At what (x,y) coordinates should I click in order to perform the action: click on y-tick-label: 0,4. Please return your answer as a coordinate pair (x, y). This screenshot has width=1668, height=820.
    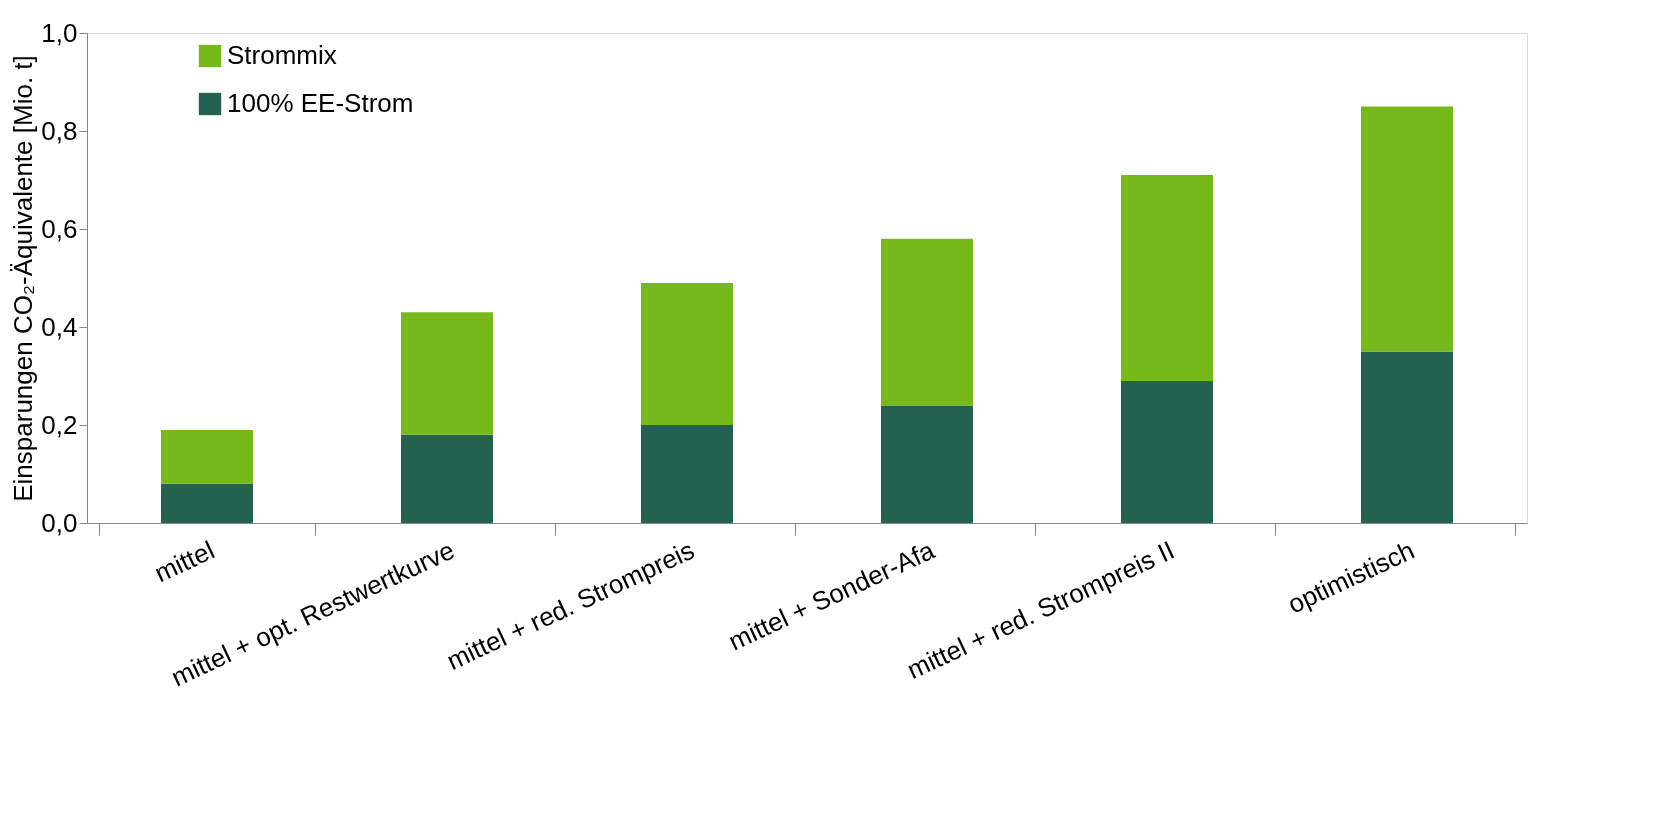
    Looking at the image, I should click on (59, 326).